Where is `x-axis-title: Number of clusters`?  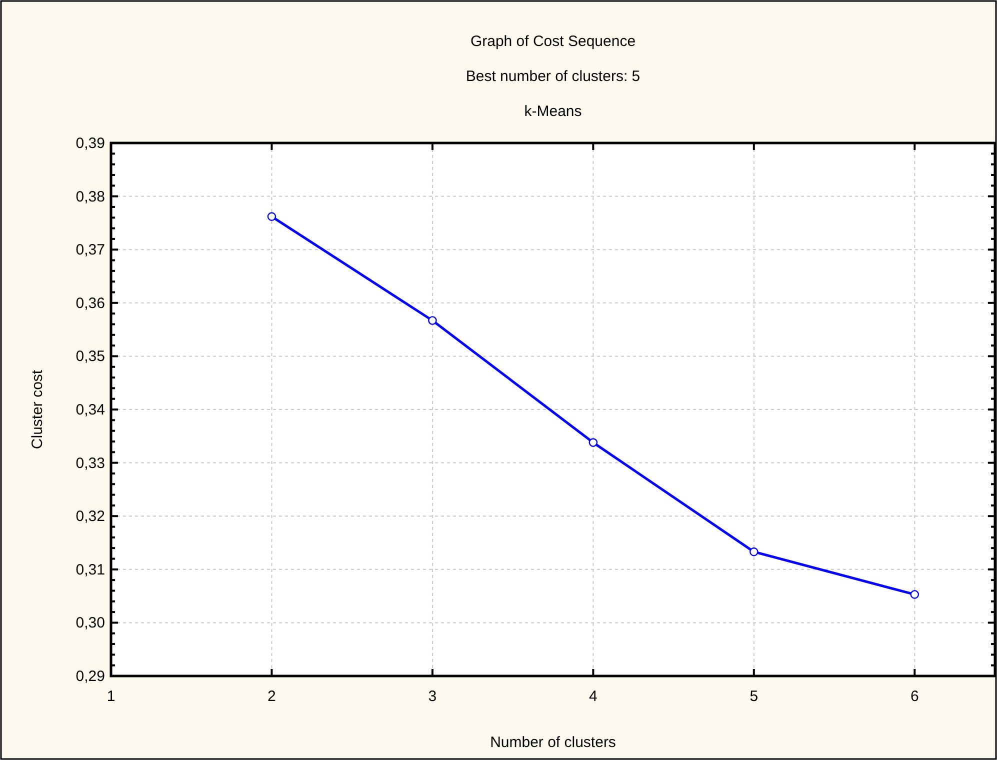 x-axis-title: Number of clusters is located at coordinates (553, 742).